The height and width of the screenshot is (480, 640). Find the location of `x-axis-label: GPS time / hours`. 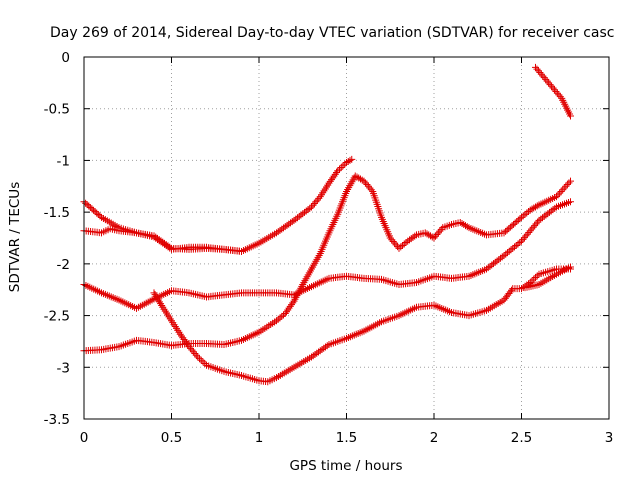

x-axis-label: GPS time / hours is located at coordinates (345, 466).